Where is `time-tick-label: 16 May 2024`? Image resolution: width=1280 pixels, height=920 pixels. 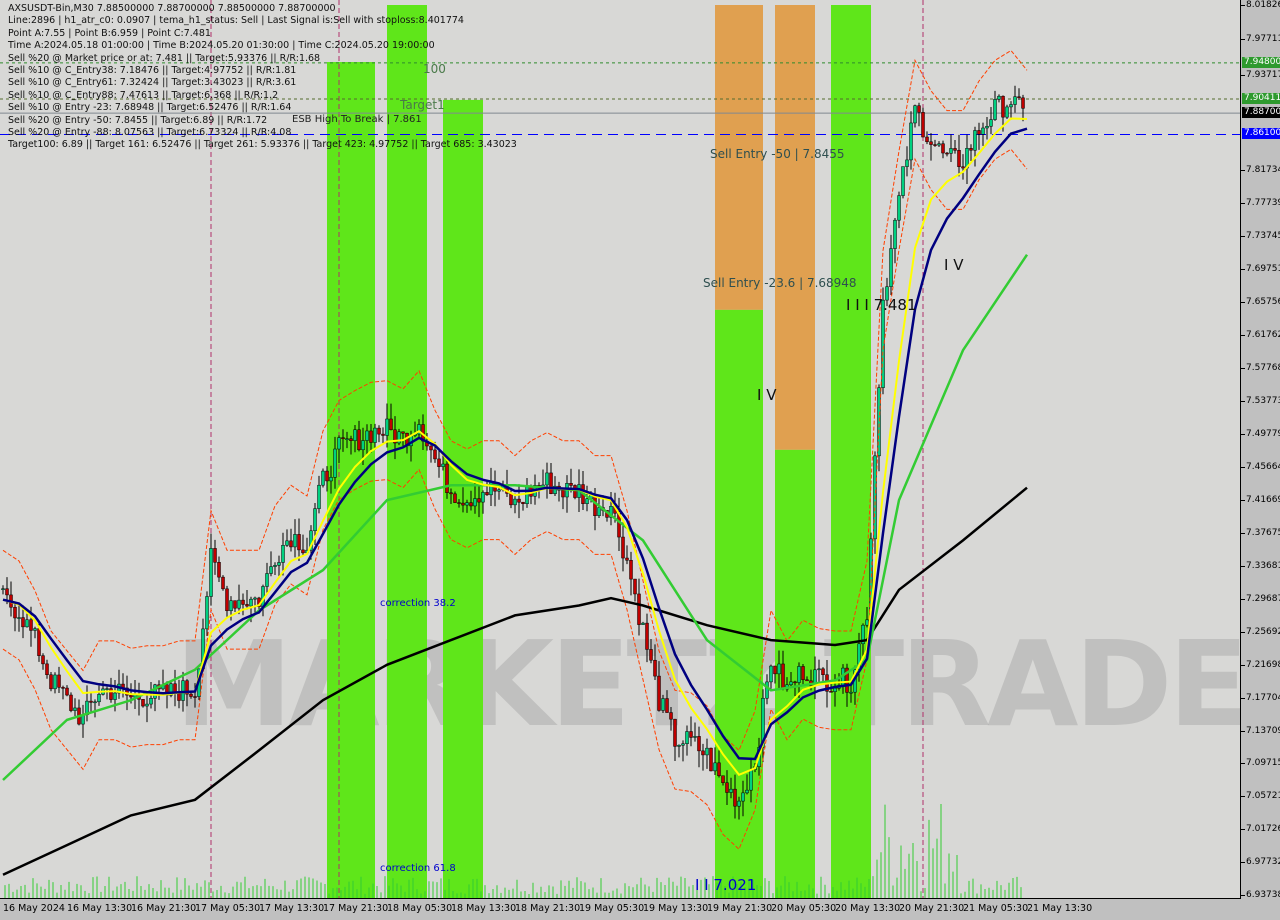
time-tick-label: 16 May 2024 is located at coordinates (34, 908).